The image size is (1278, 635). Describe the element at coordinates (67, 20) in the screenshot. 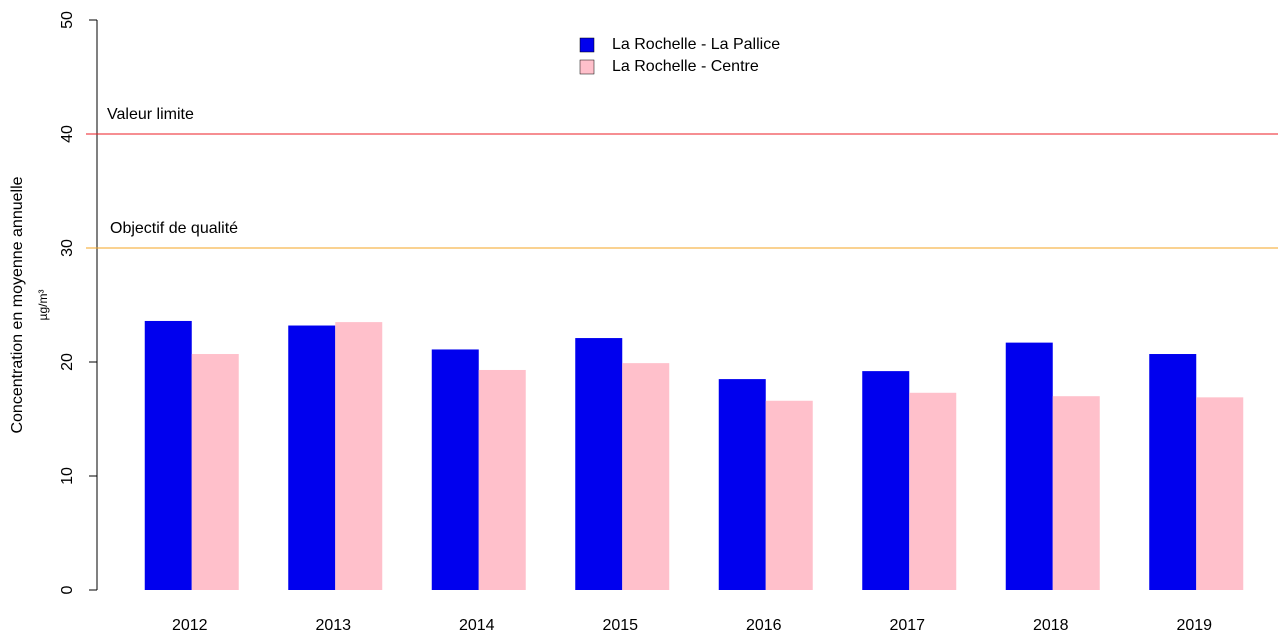

I see `y-tick-label: 50` at that location.